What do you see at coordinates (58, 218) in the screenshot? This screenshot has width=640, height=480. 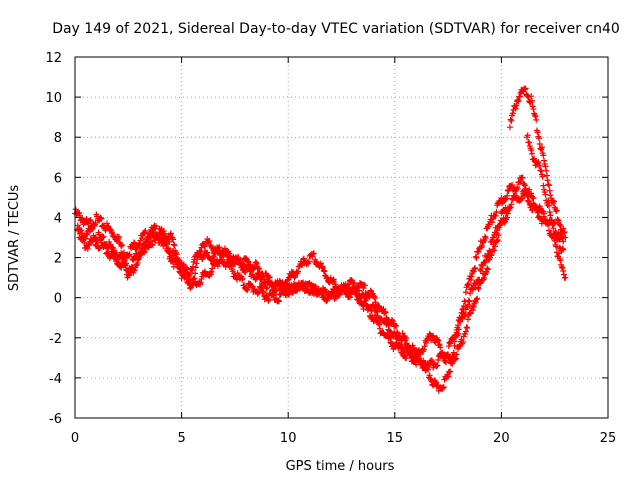 I see `y-tick-label: 4` at bounding box center [58, 218].